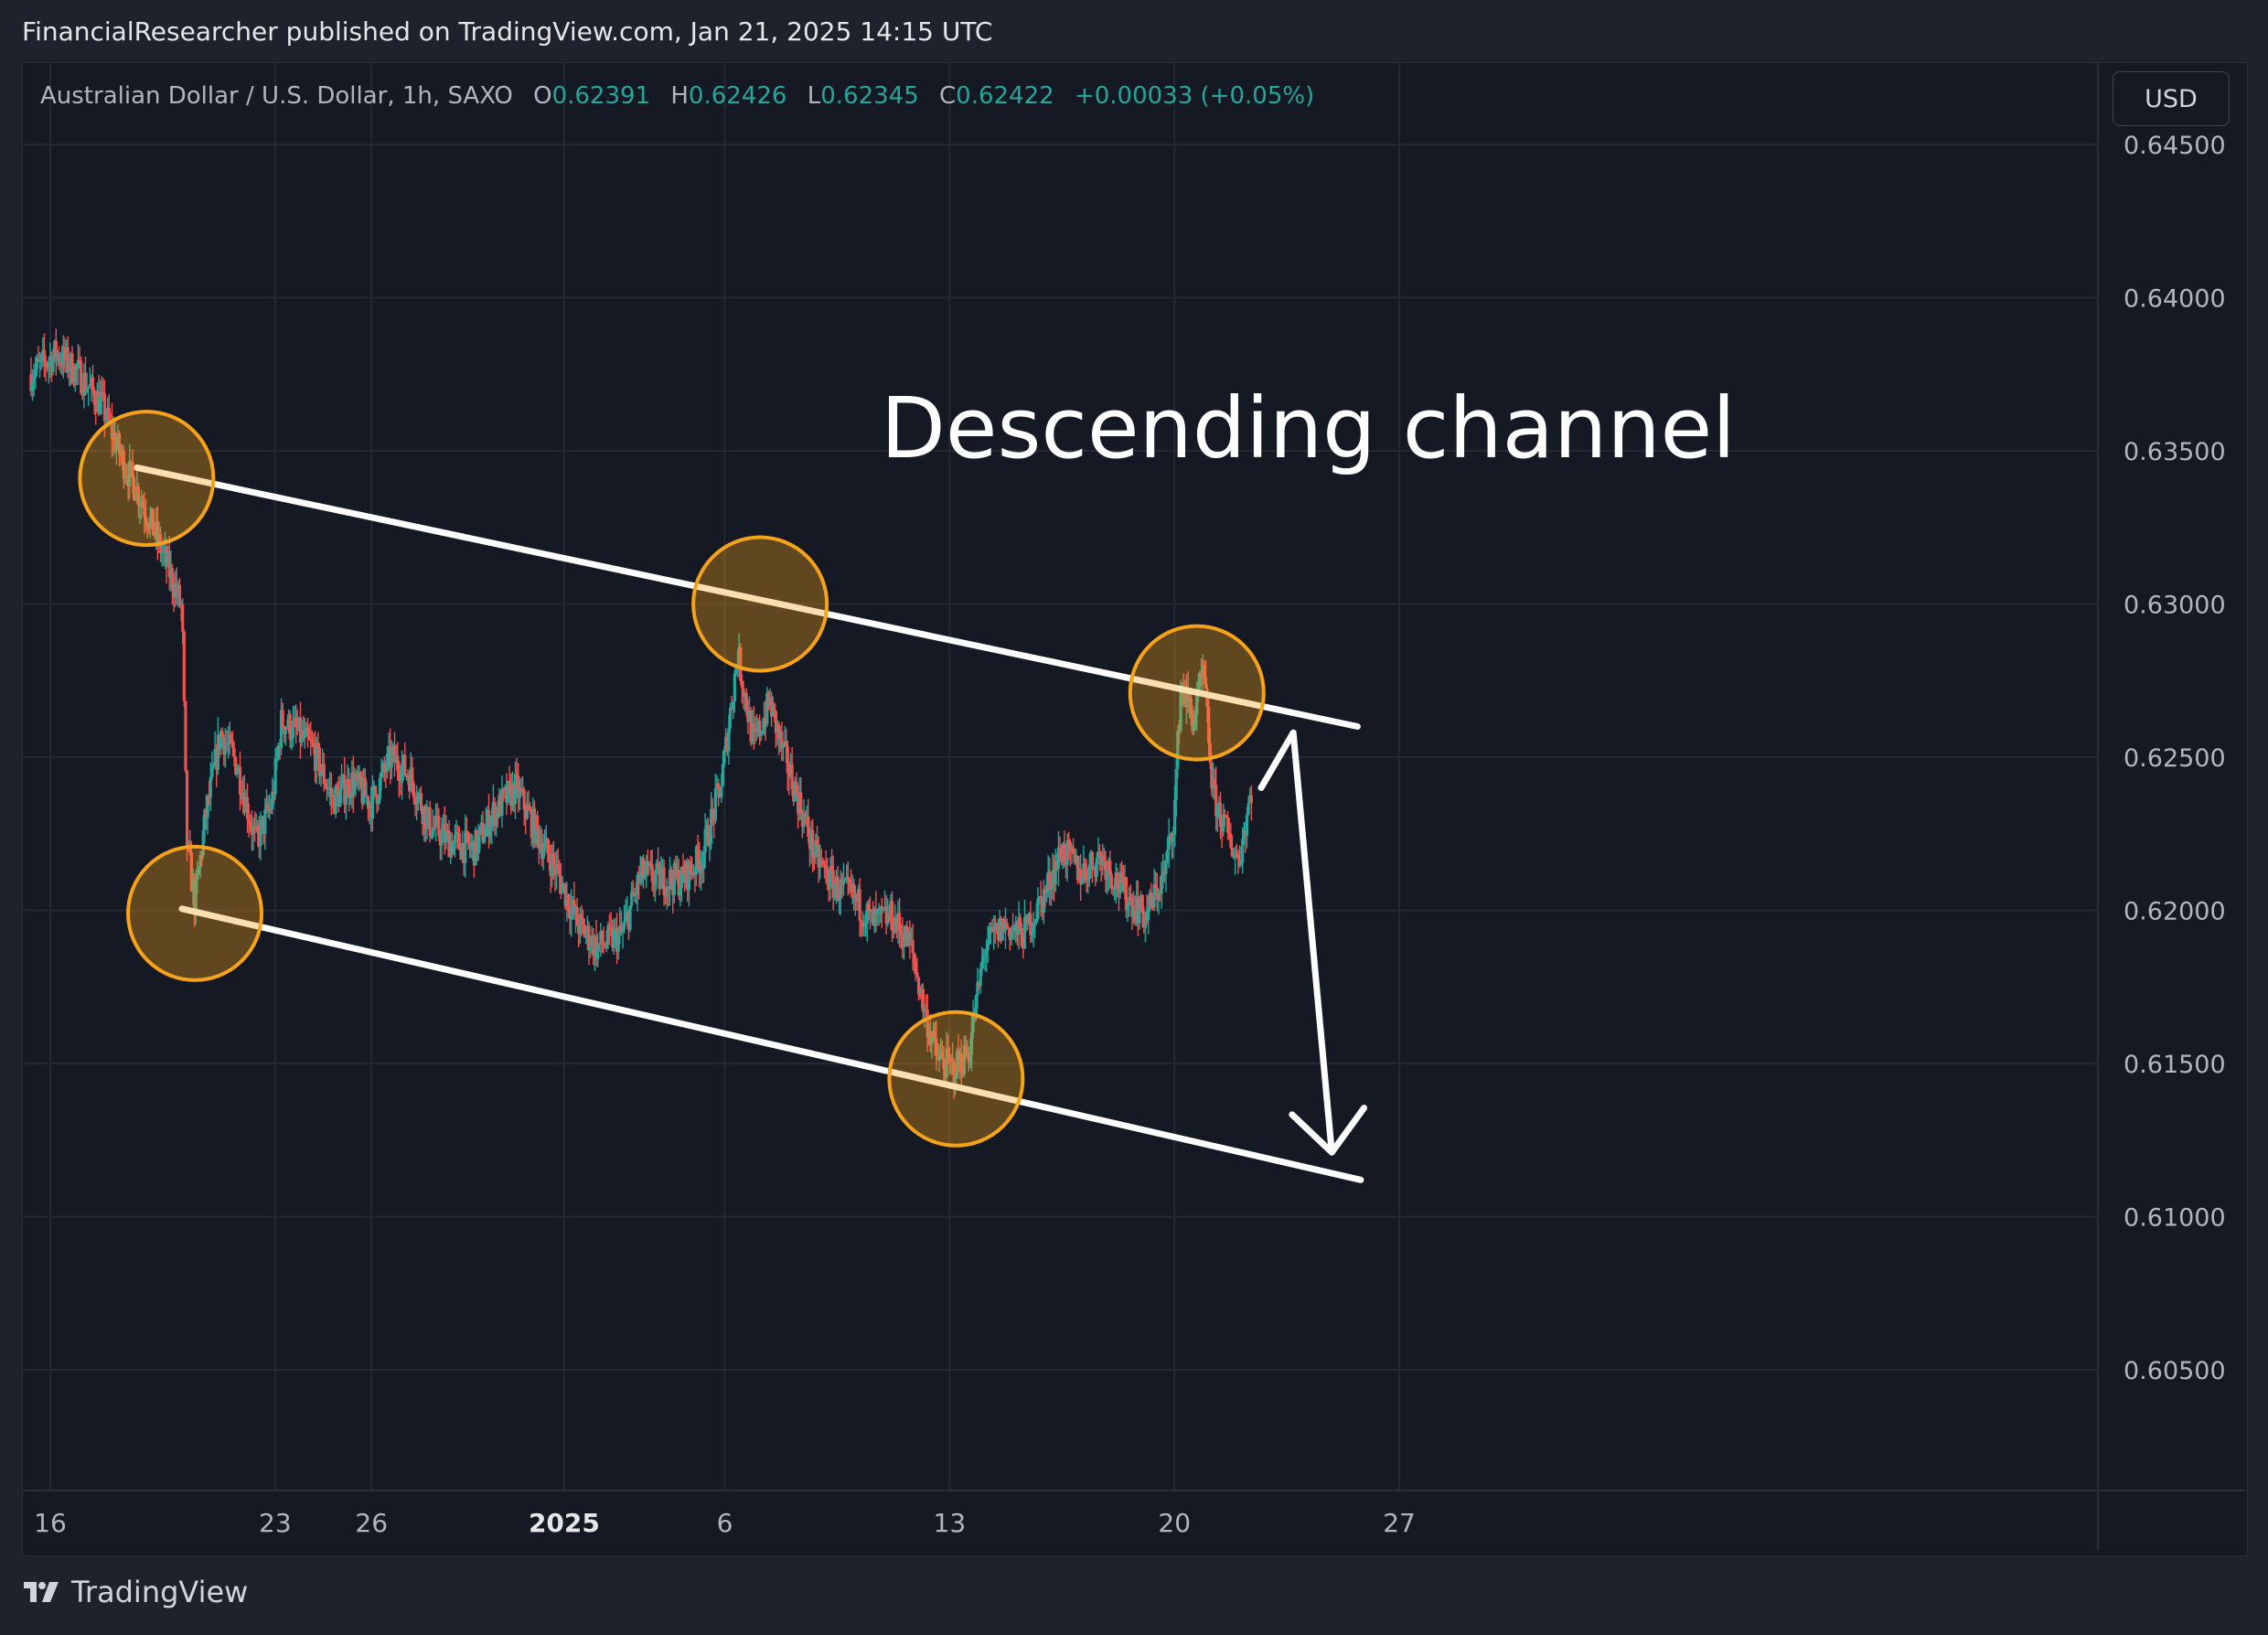 This screenshot has height=1635, width=2268. What do you see at coordinates (1399, 1523) in the screenshot?
I see `time-tick-label: 27` at bounding box center [1399, 1523].